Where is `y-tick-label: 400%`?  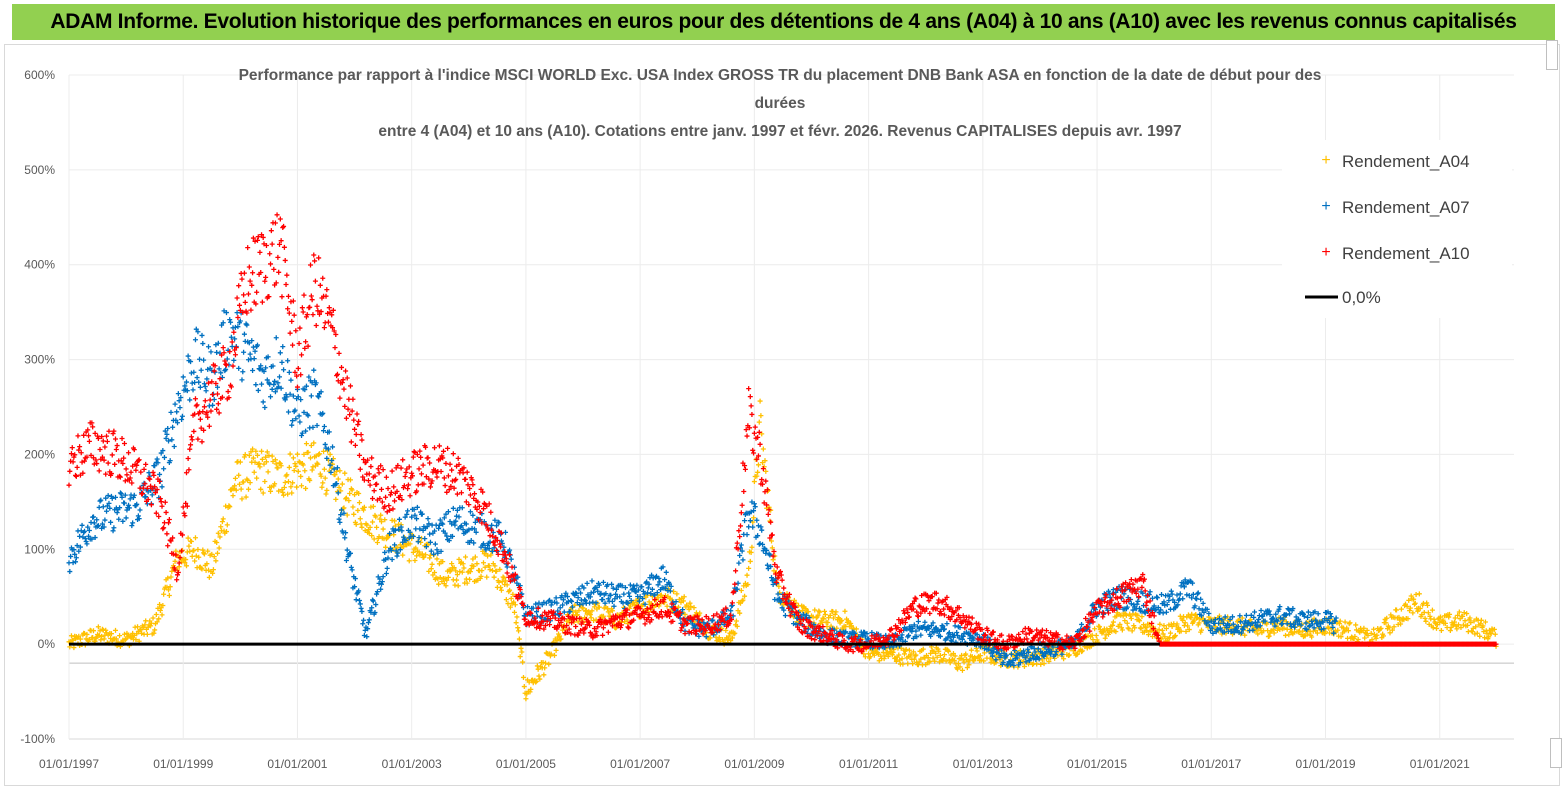 y-tick-label: 400% is located at coordinates (39, 265).